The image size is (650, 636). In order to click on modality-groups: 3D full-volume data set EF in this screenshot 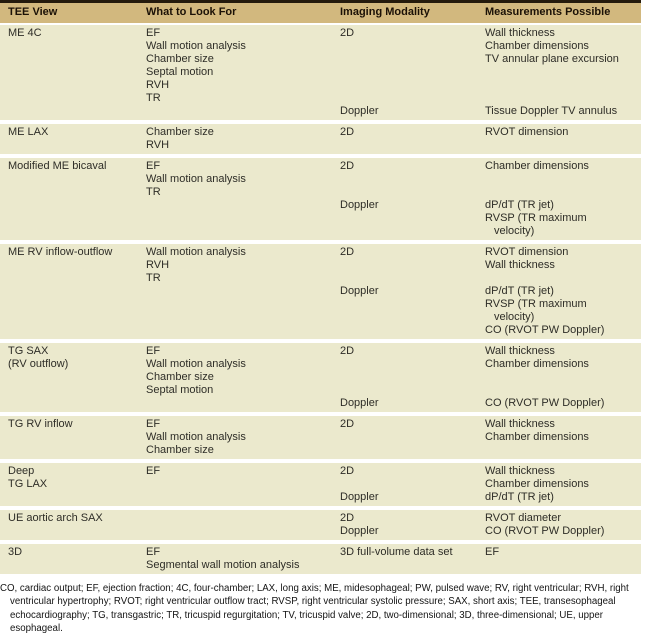, I will do `click(490, 552)`.